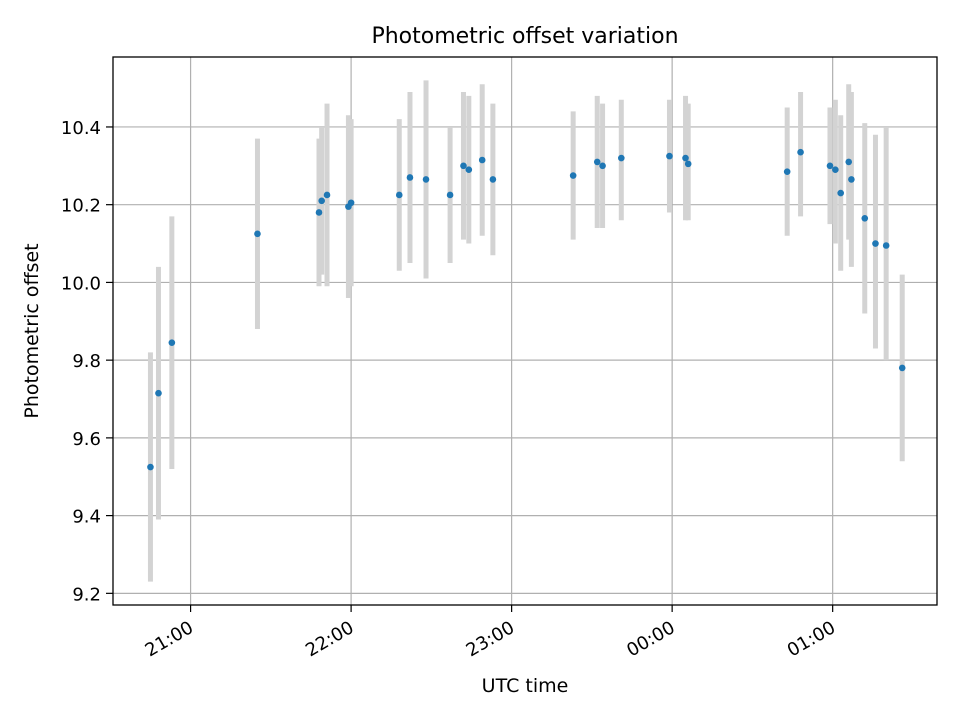 This screenshot has height=720, width=960. I want to click on y-tick-label: 10.4, so click(81, 128).